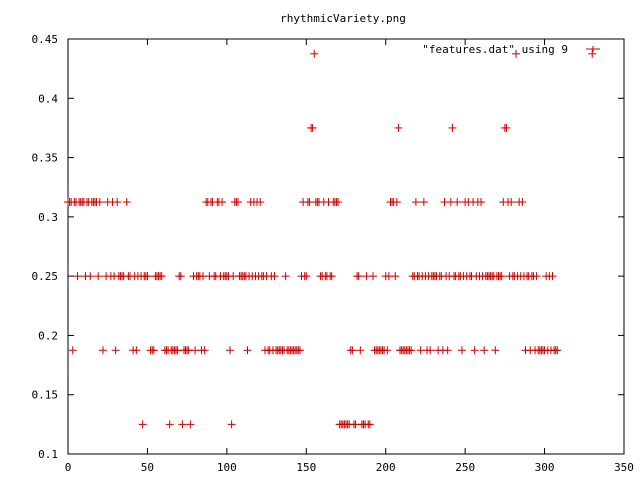 The height and width of the screenshot is (480, 640). Describe the element at coordinates (465, 467) in the screenshot. I see `x-tick-label: 250` at that location.